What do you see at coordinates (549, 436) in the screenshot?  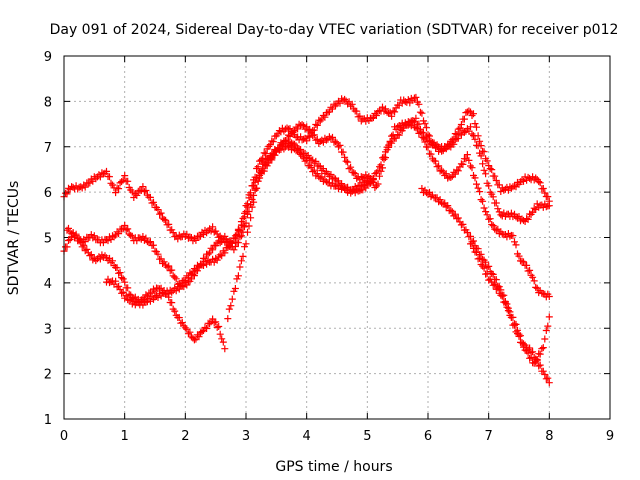 I see `x-tick-label: 8` at bounding box center [549, 436].